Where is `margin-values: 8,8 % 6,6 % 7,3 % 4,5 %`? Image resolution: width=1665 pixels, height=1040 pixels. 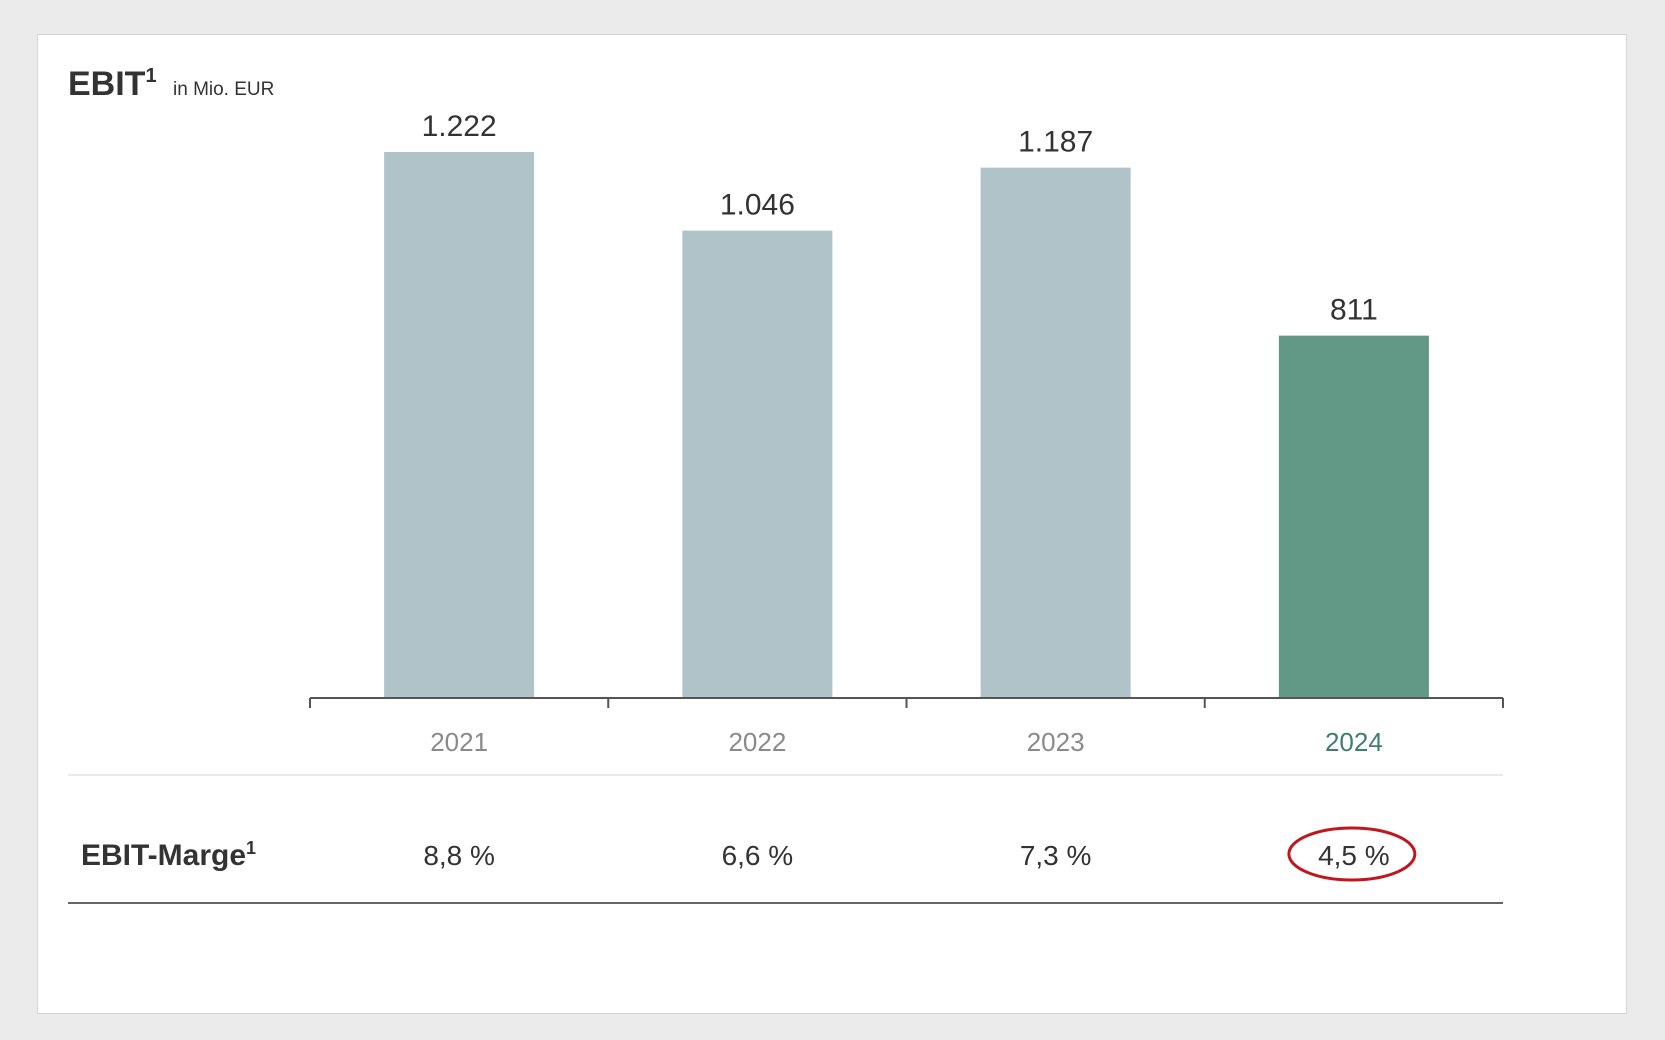
margin-values: 8,8 % 6,6 % 7,3 % 4,5 % is located at coordinates (920, 854).